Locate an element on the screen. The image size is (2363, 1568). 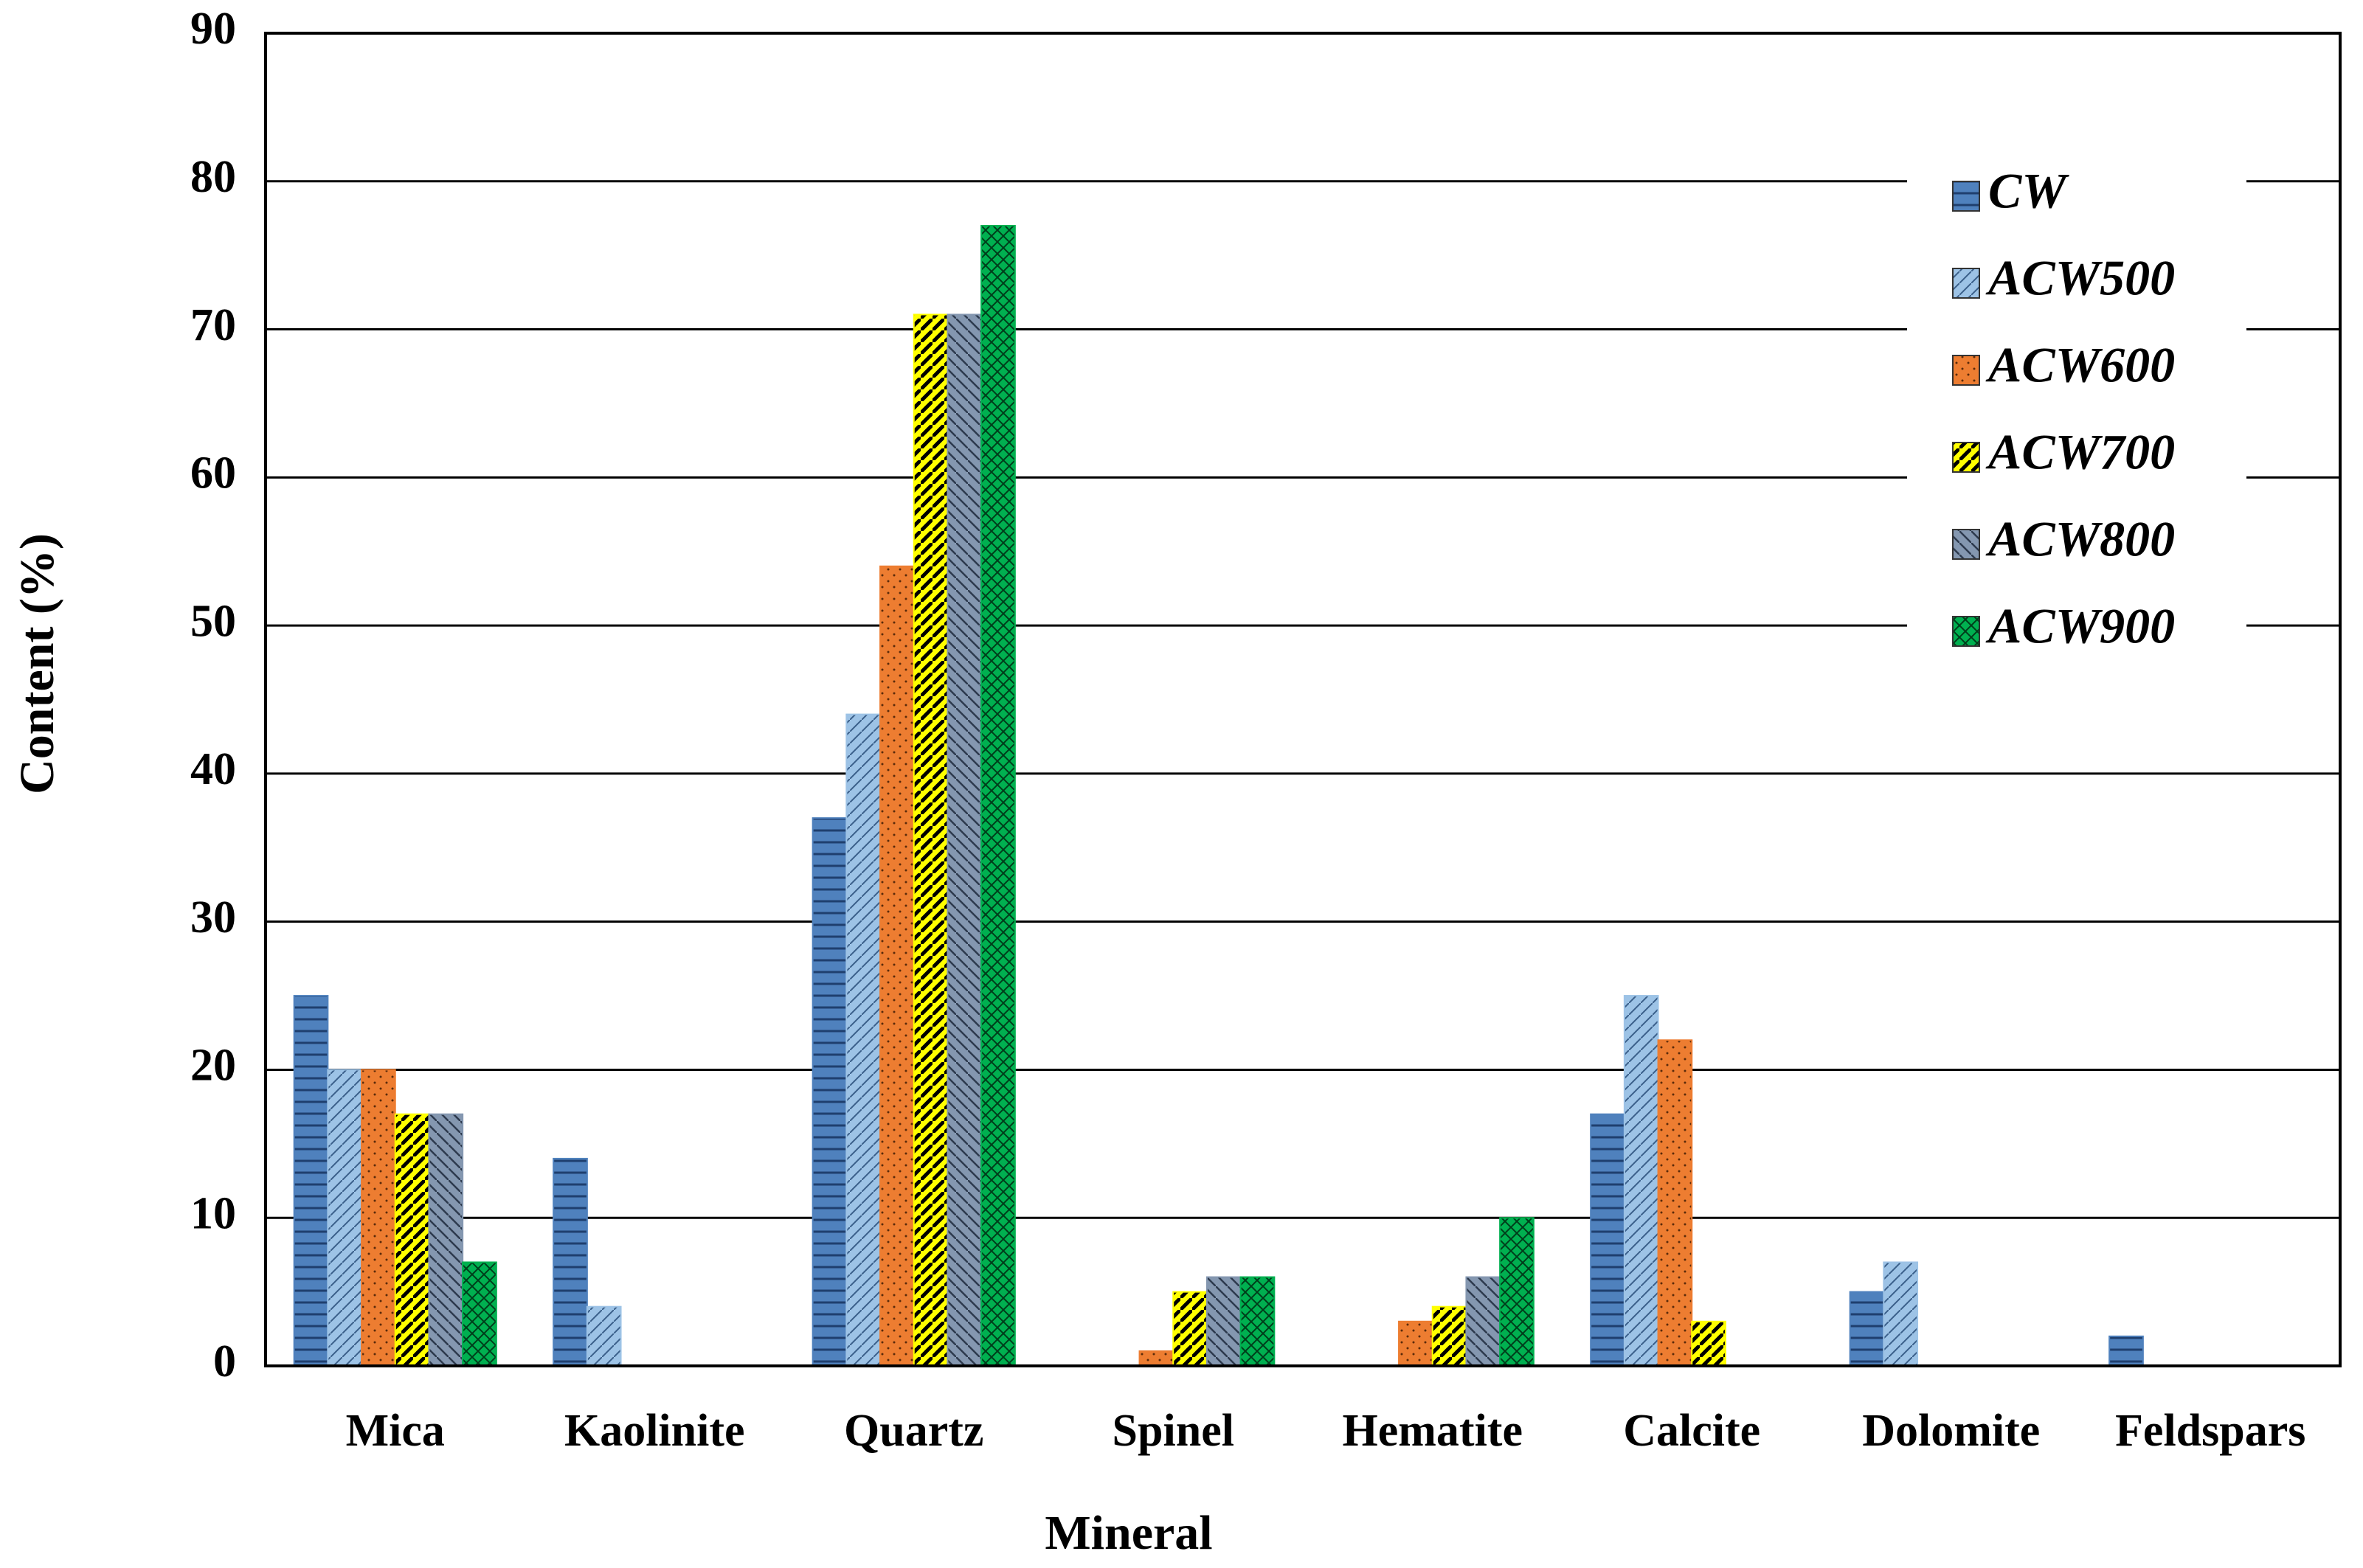
x-tick-label: Hematite is located at coordinates (1433, 1431).